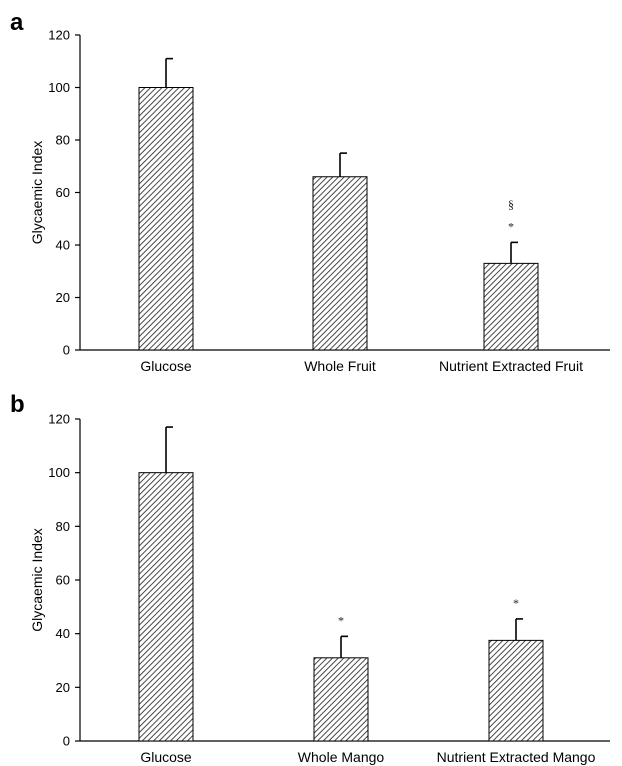 The width and height of the screenshot is (622, 766). I want to click on x-category-label: Whole Mango, so click(341, 757).